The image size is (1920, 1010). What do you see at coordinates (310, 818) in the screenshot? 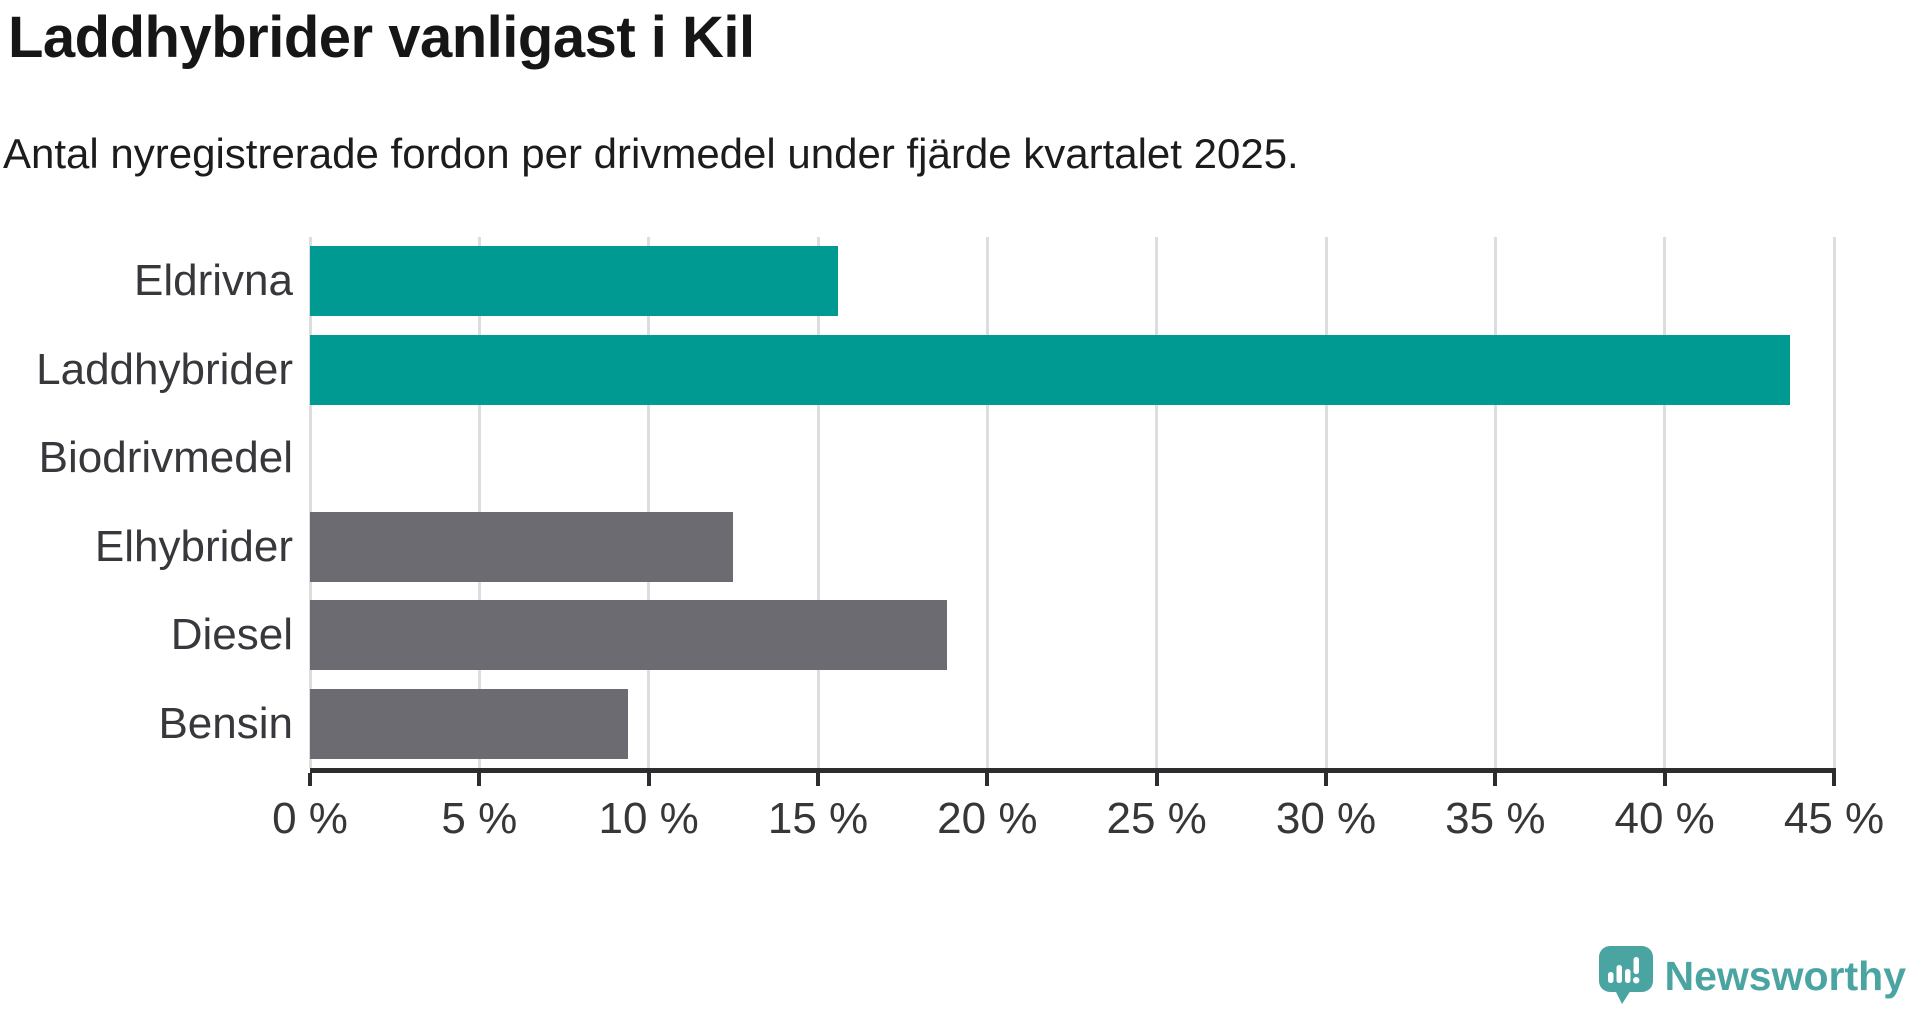
I see `x-tick-label-0: 0 %` at bounding box center [310, 818].